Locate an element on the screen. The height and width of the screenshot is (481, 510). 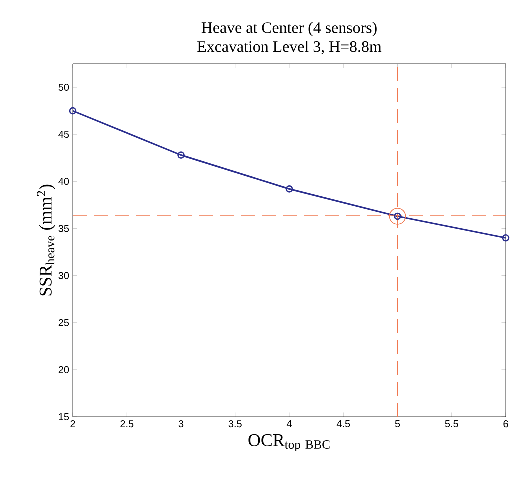
x-tick-label: 5.5 is located at coordinates (451, 424).